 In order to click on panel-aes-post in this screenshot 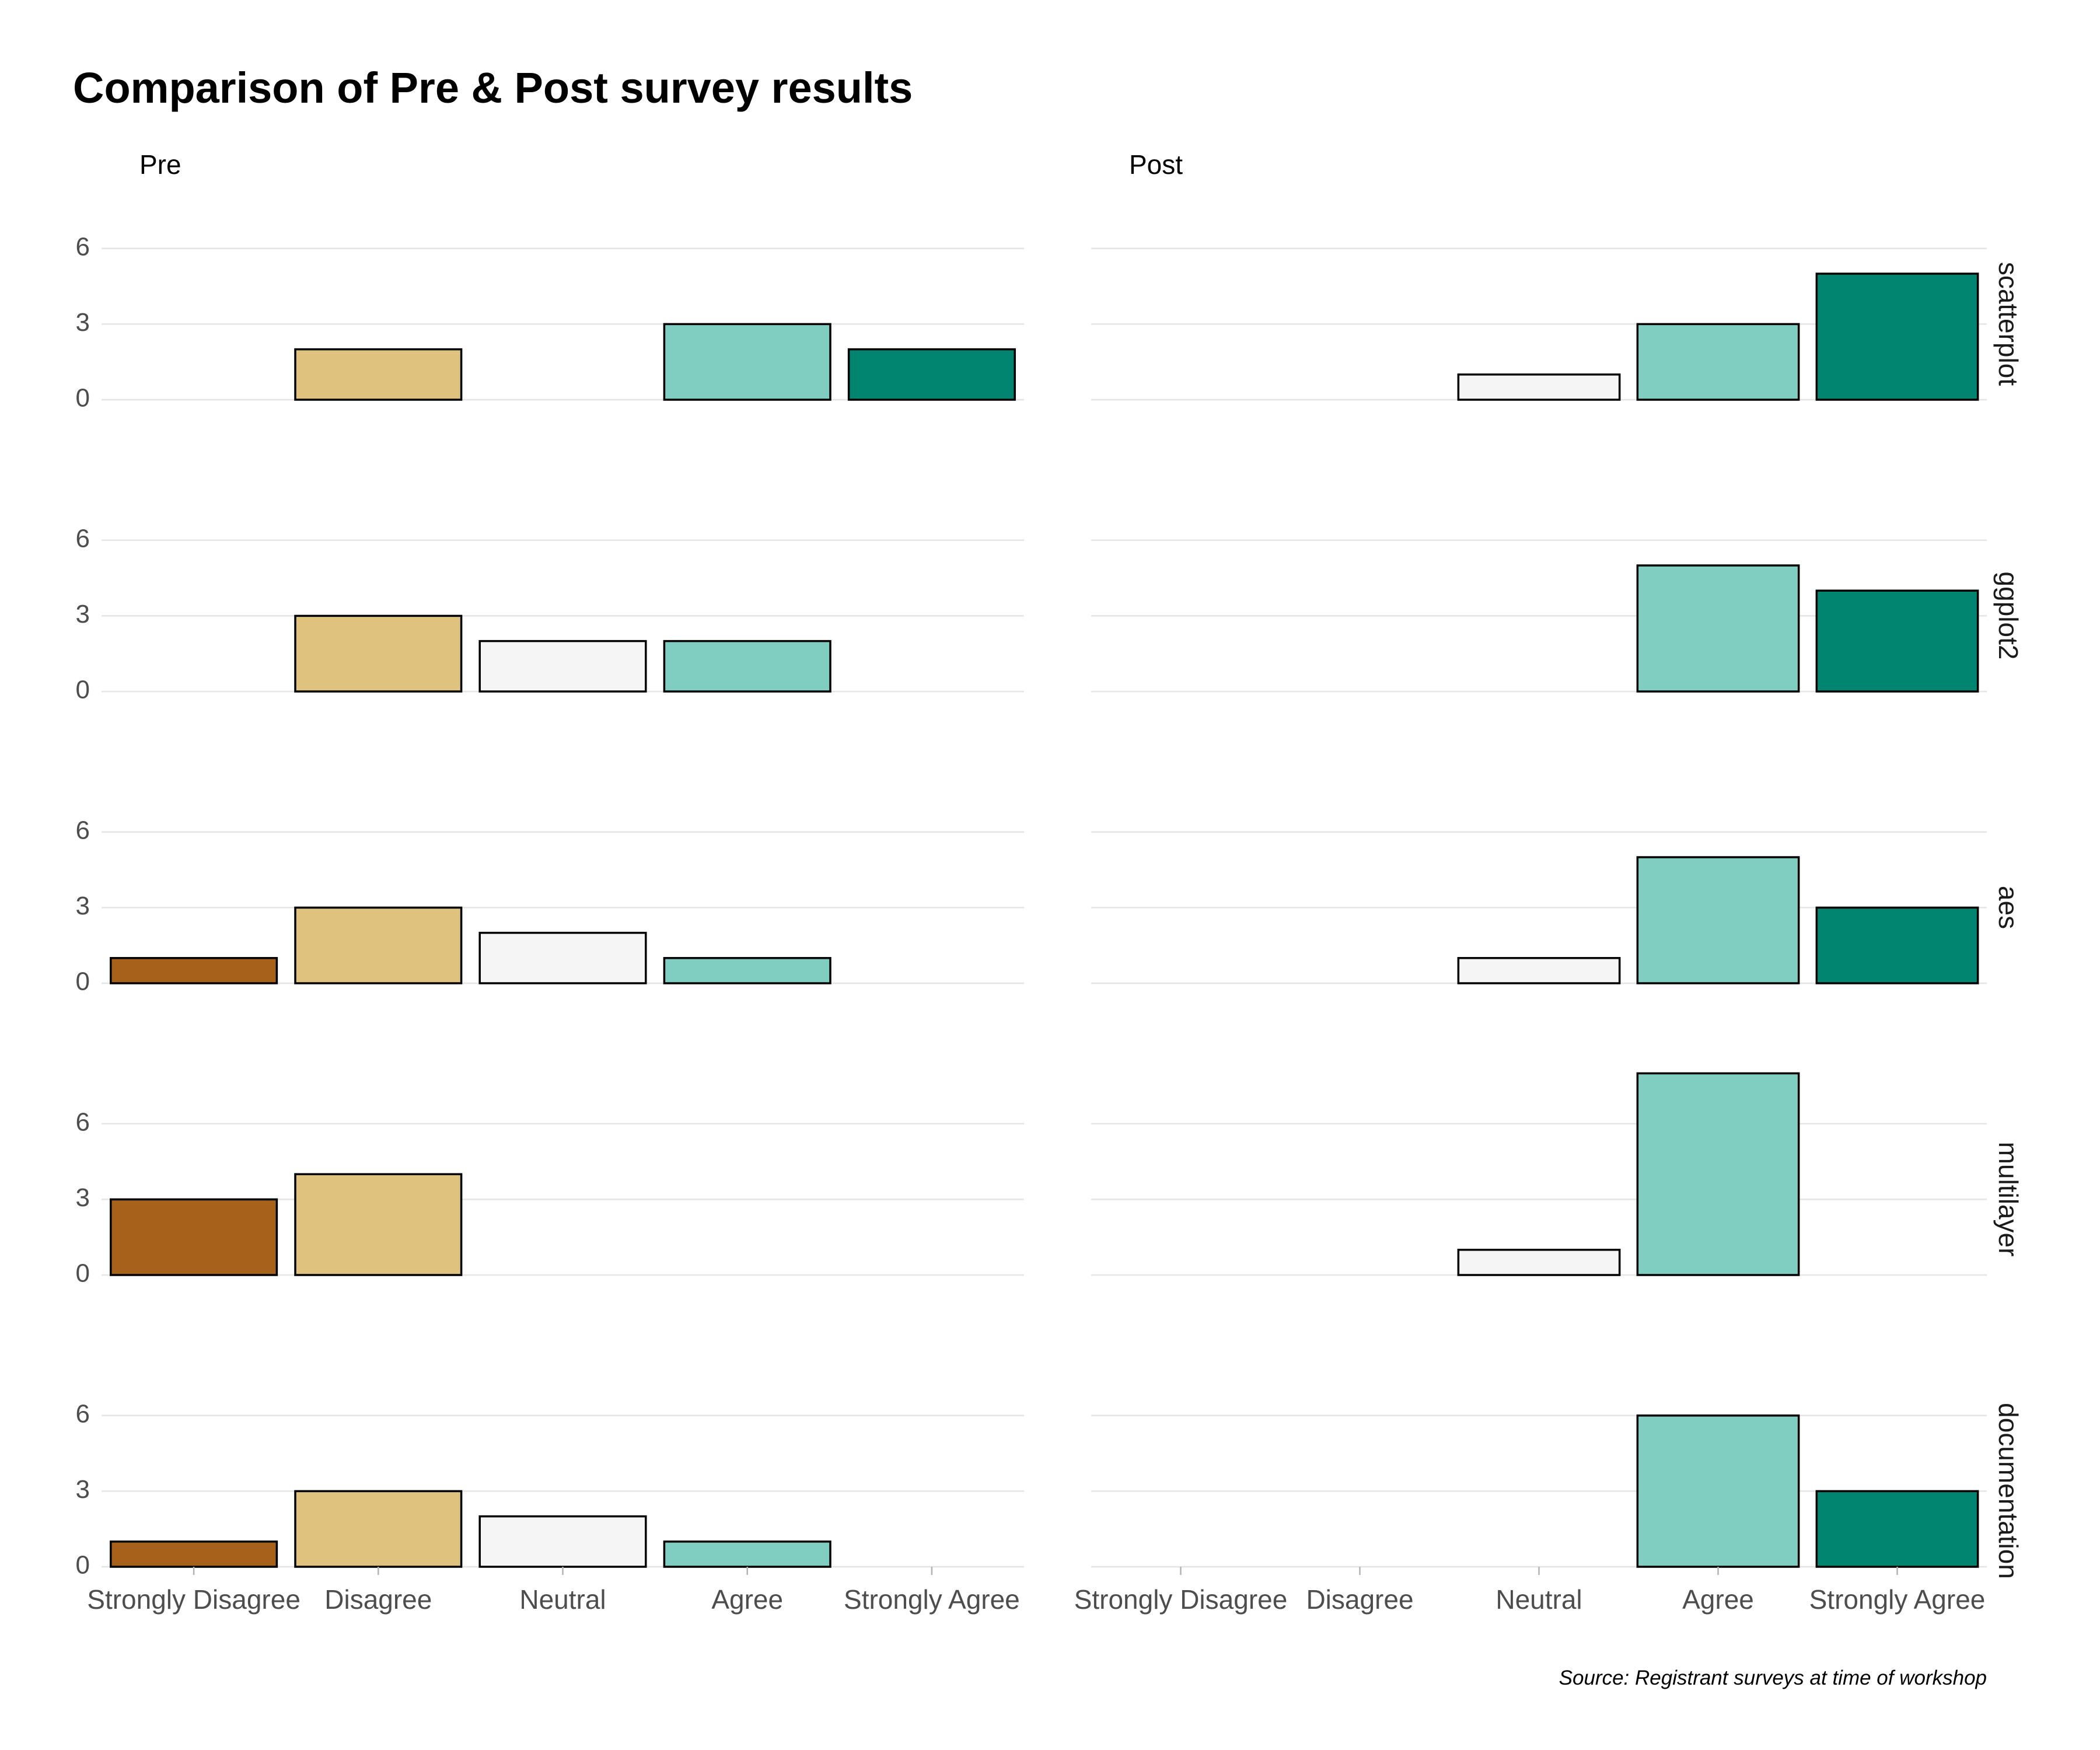, I will do `click(1539, 907)`.